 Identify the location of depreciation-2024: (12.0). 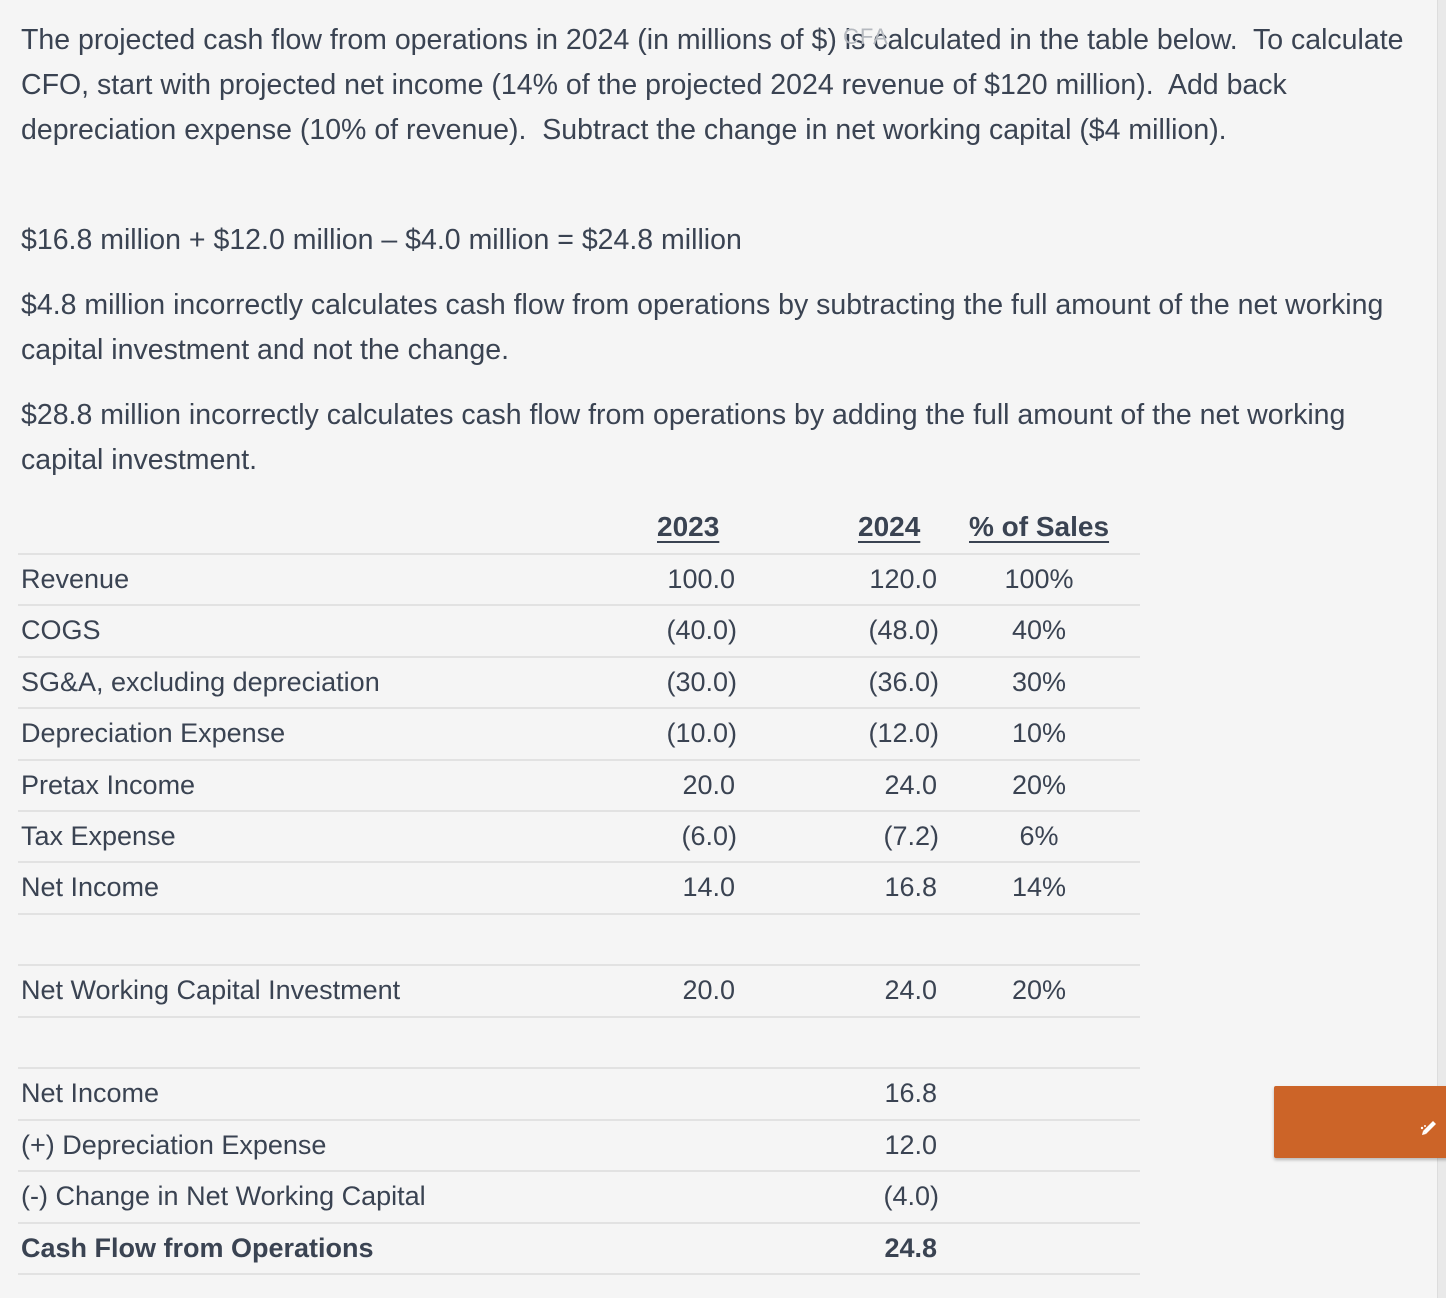
(903, 733).